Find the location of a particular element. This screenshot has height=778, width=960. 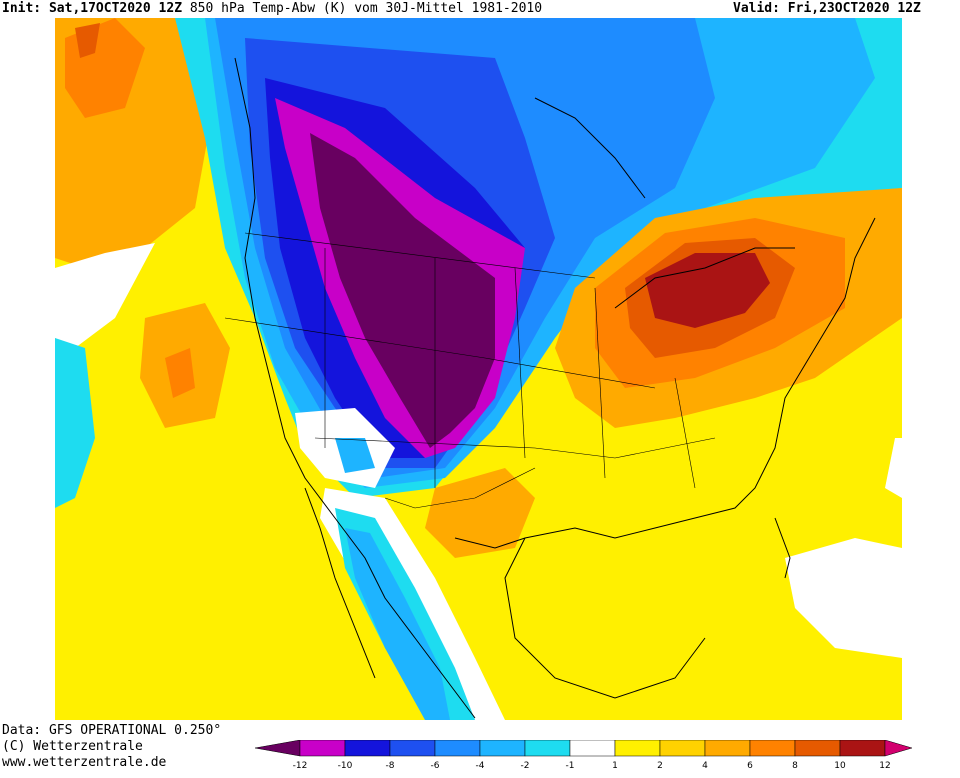

color-legend: -12 -10 -8 -6 -4 -2 -1 1 2 4 6 8 10 12 is located at coordinates (584, 755).